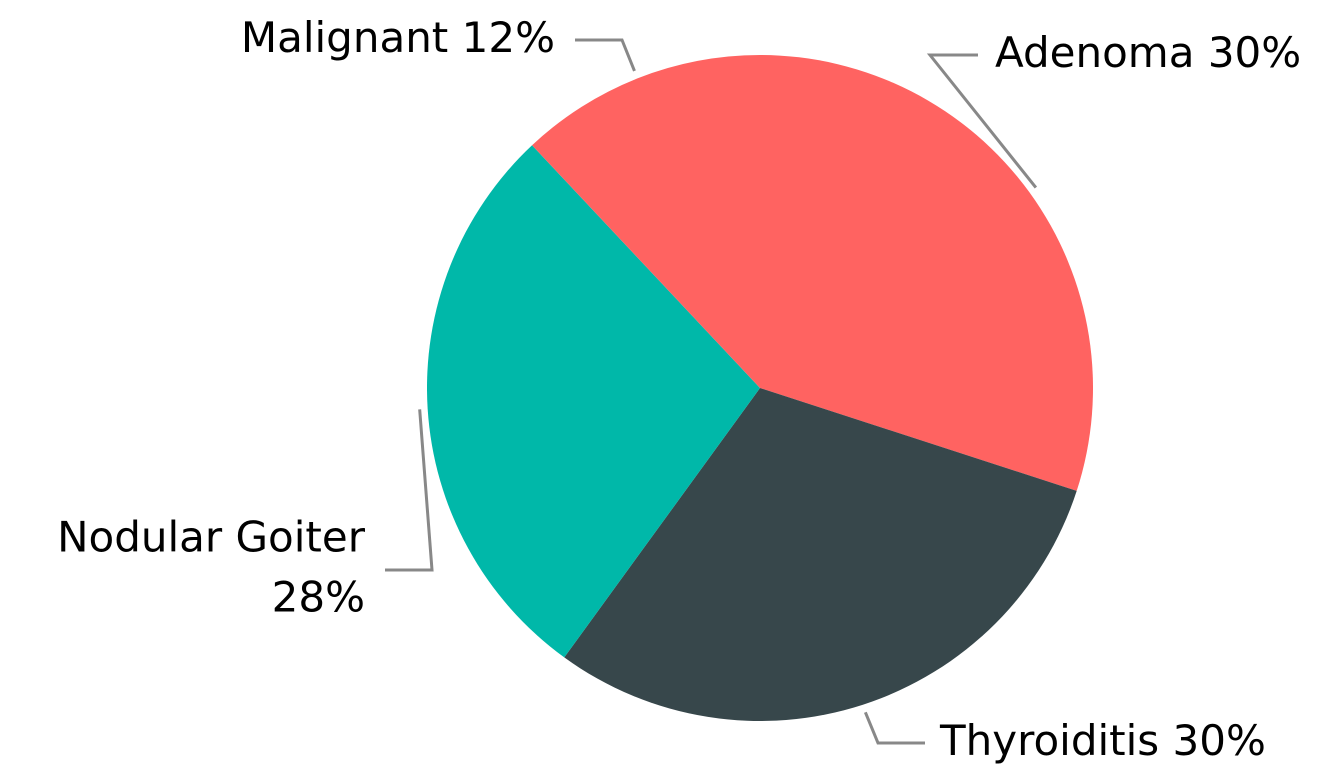  I want to click on slice-label: Adenoma 30%, so click(1148, 52).